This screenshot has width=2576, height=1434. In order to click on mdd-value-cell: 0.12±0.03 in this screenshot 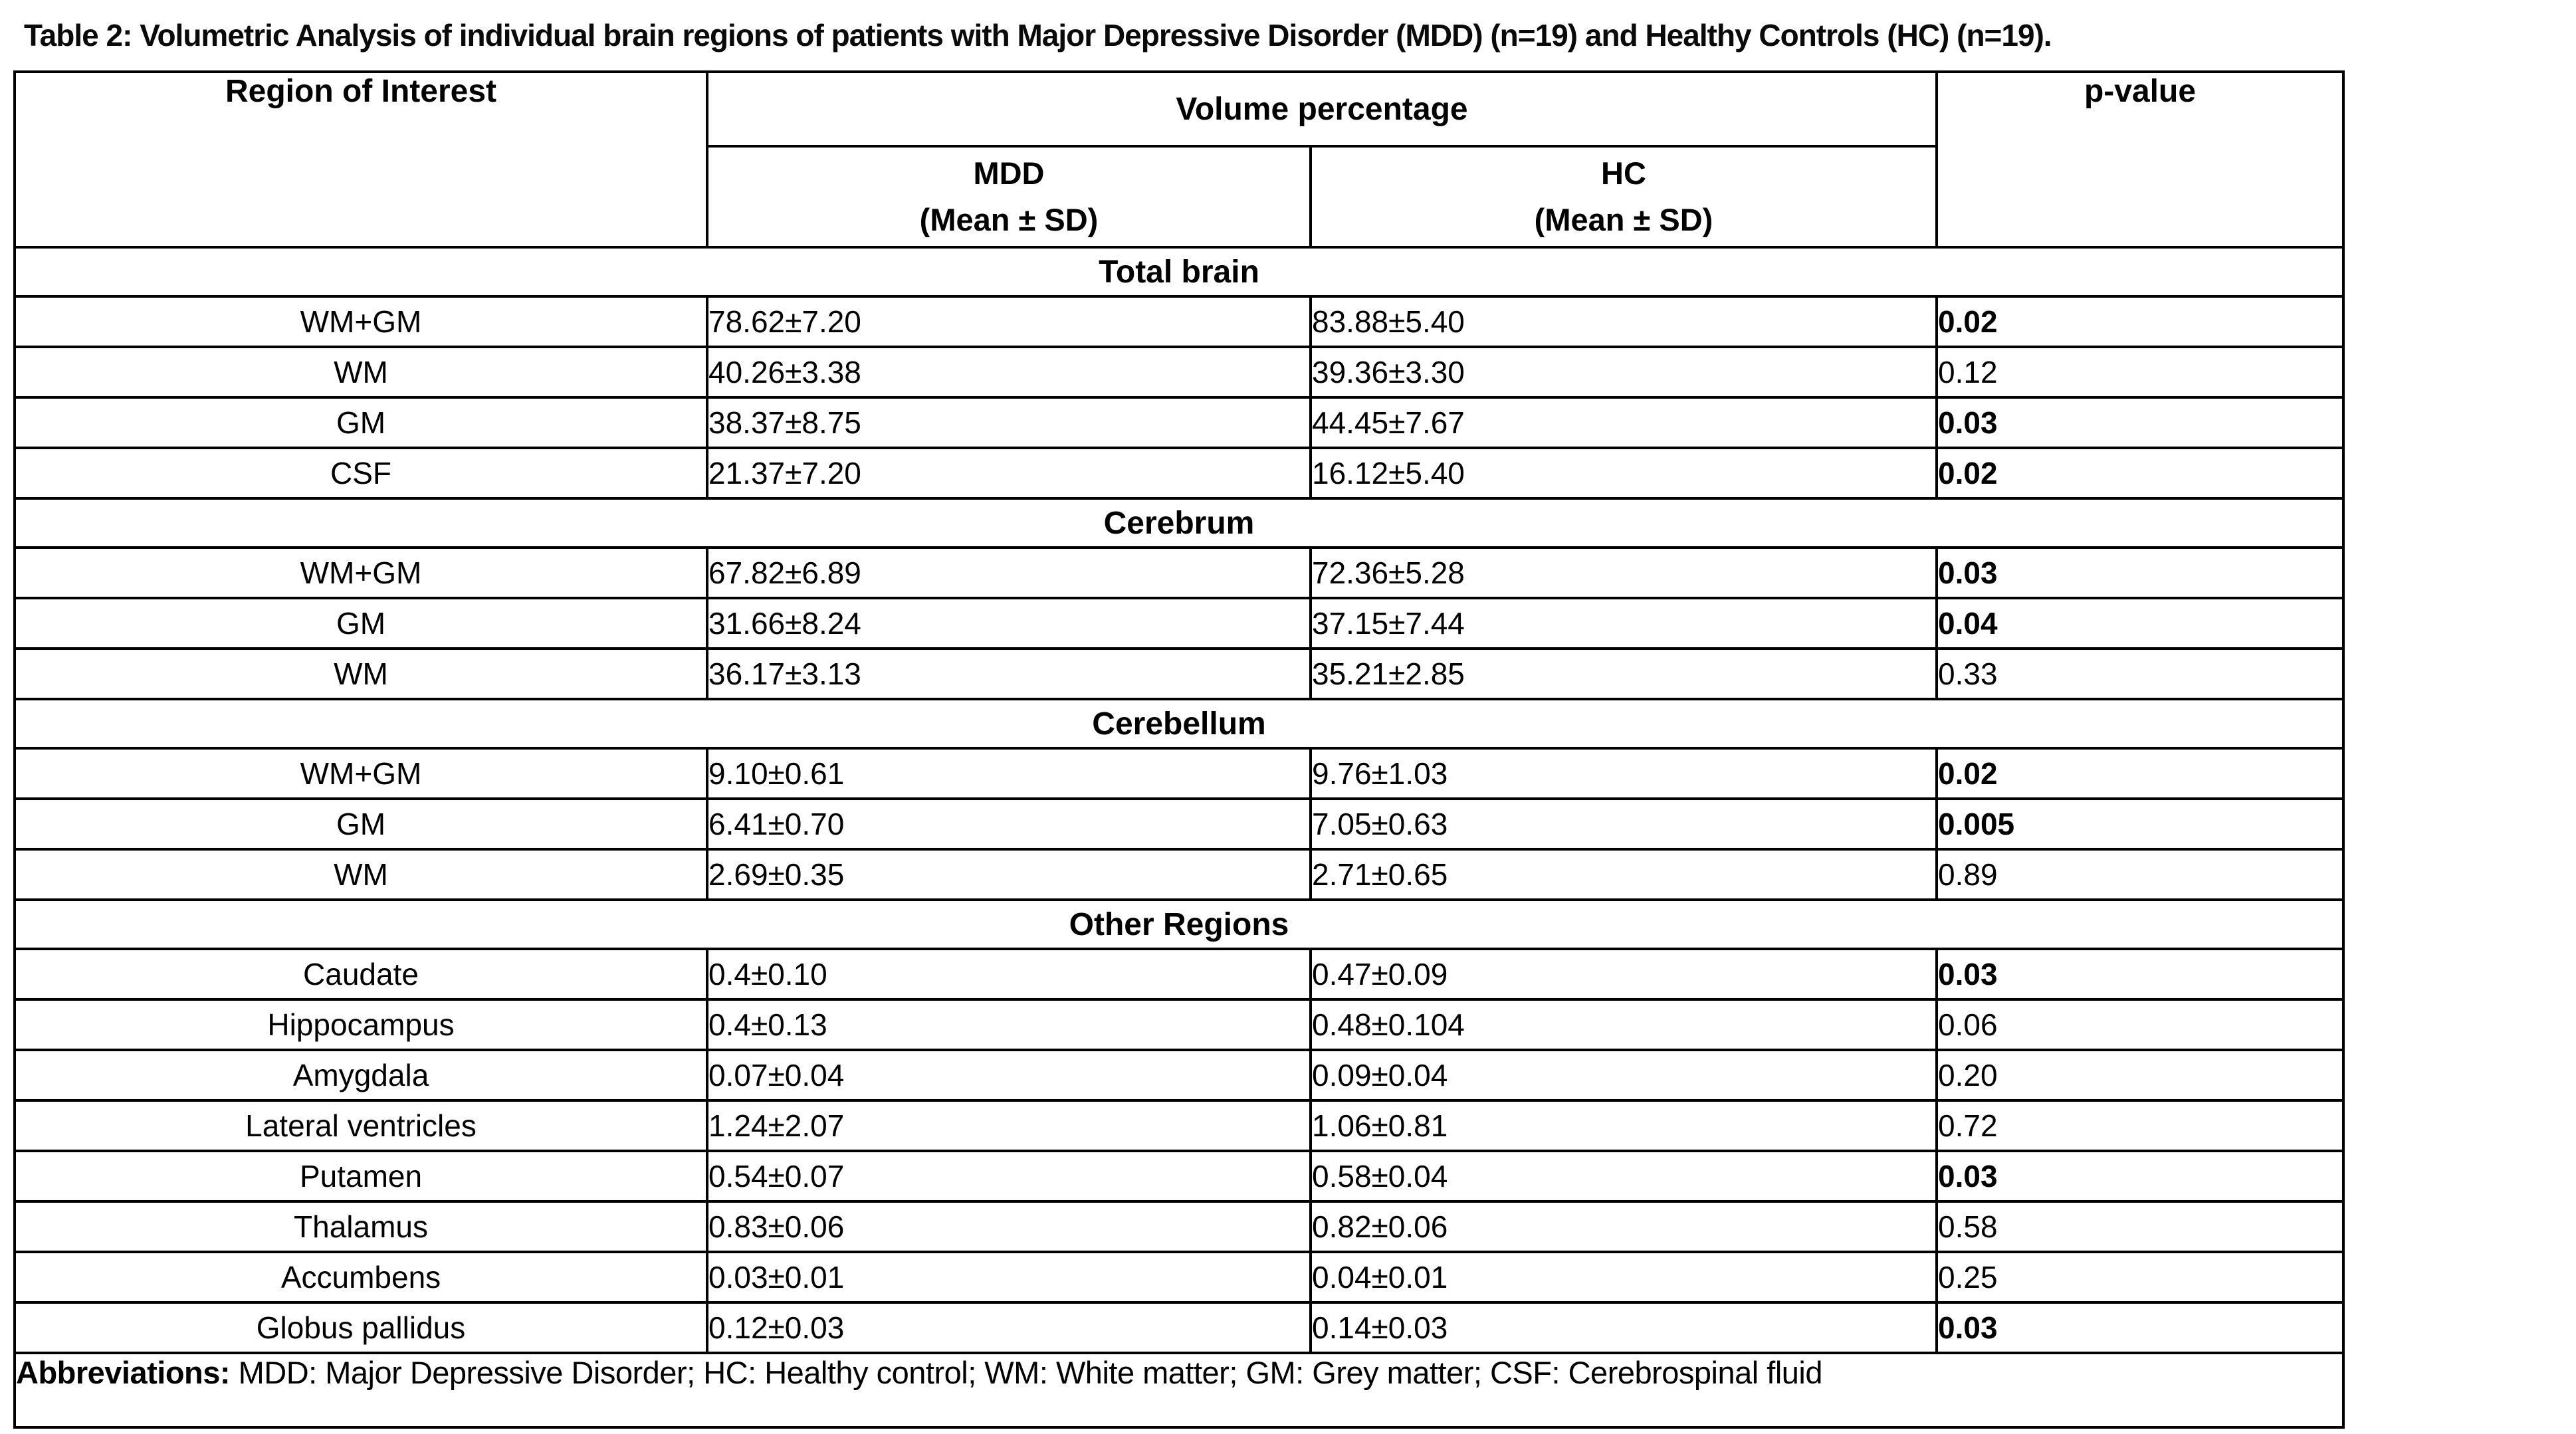, I will do `click(1009, 1328)`.